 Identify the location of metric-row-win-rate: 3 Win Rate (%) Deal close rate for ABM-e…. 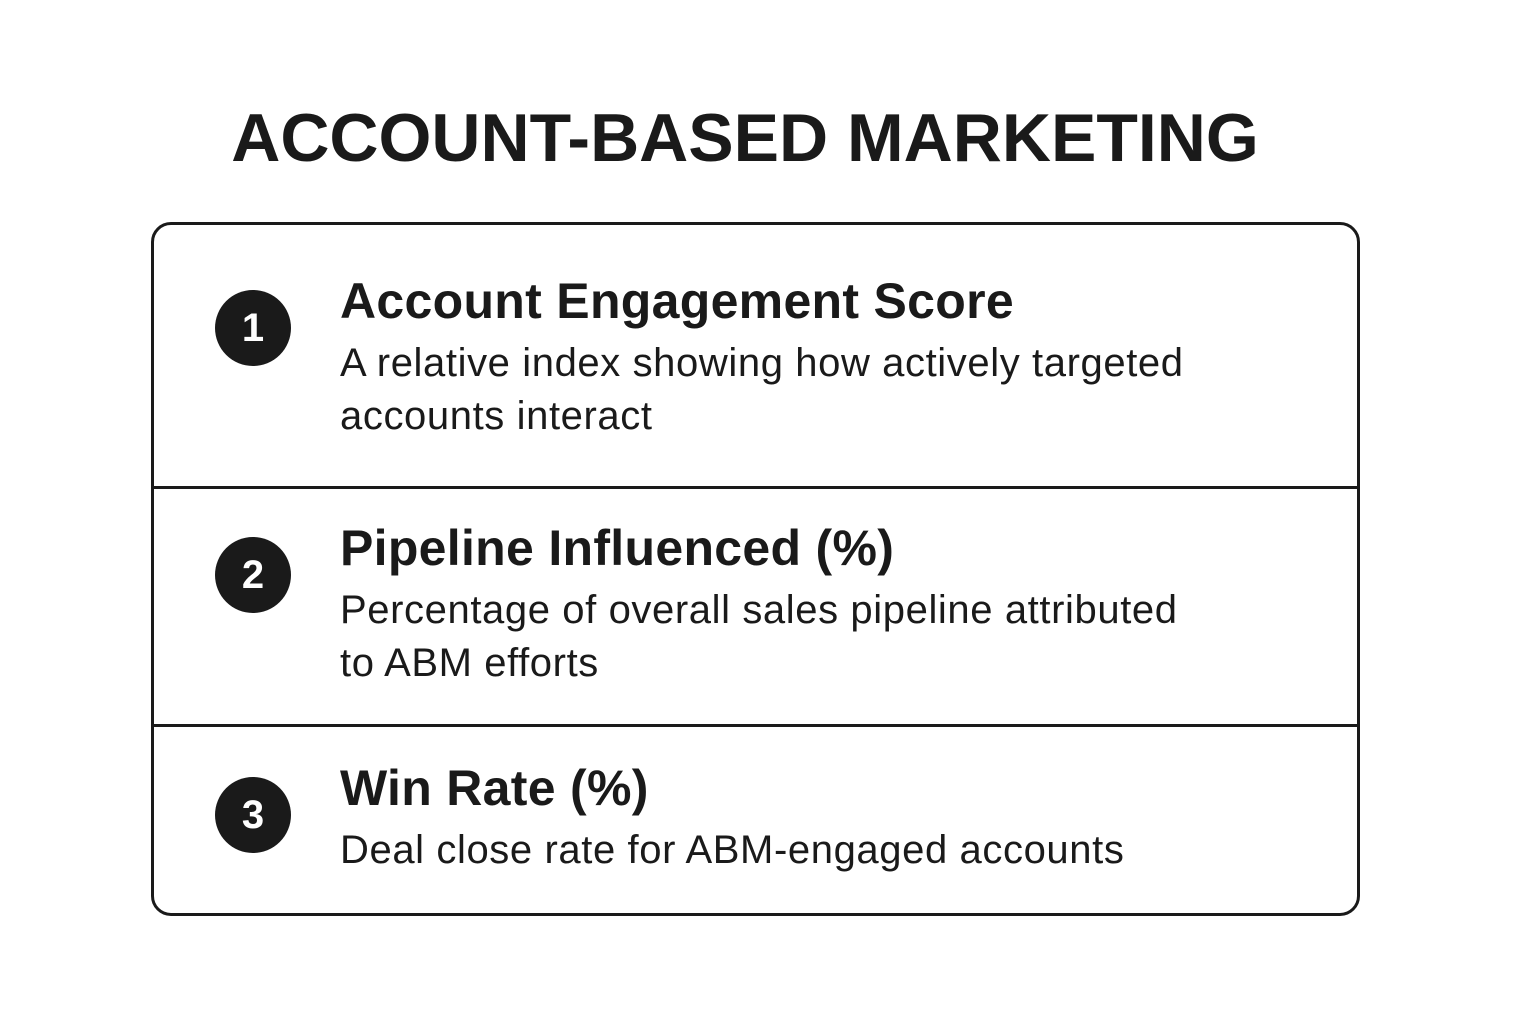
(755, 820).